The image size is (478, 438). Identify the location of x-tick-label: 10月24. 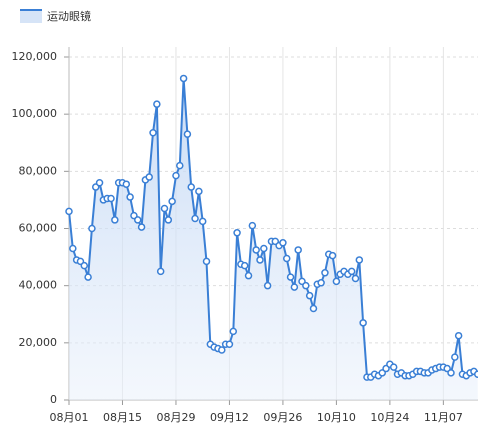
(389, 417).